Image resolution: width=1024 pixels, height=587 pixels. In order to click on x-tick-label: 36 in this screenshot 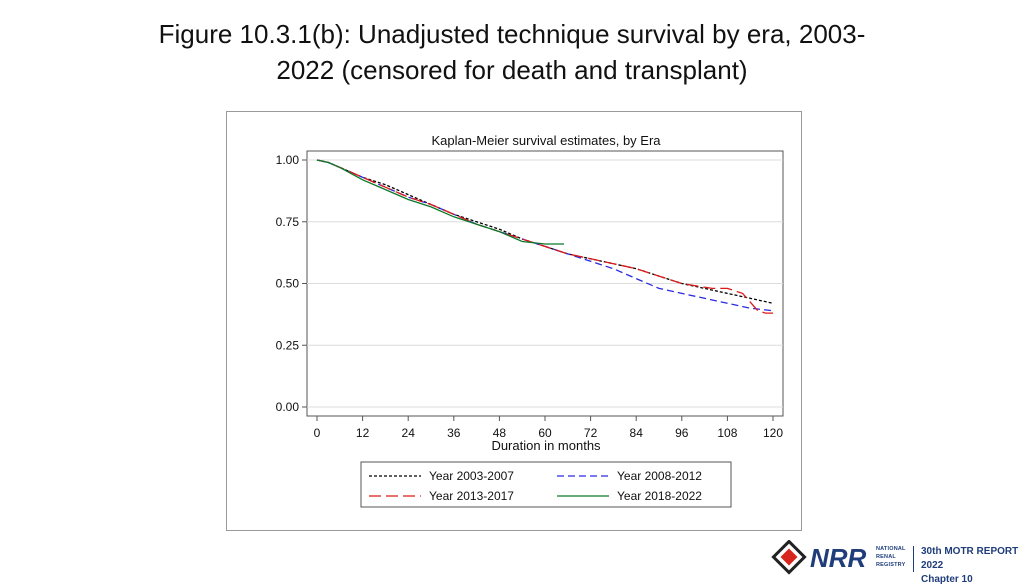, I will do `click(454, 433)`.